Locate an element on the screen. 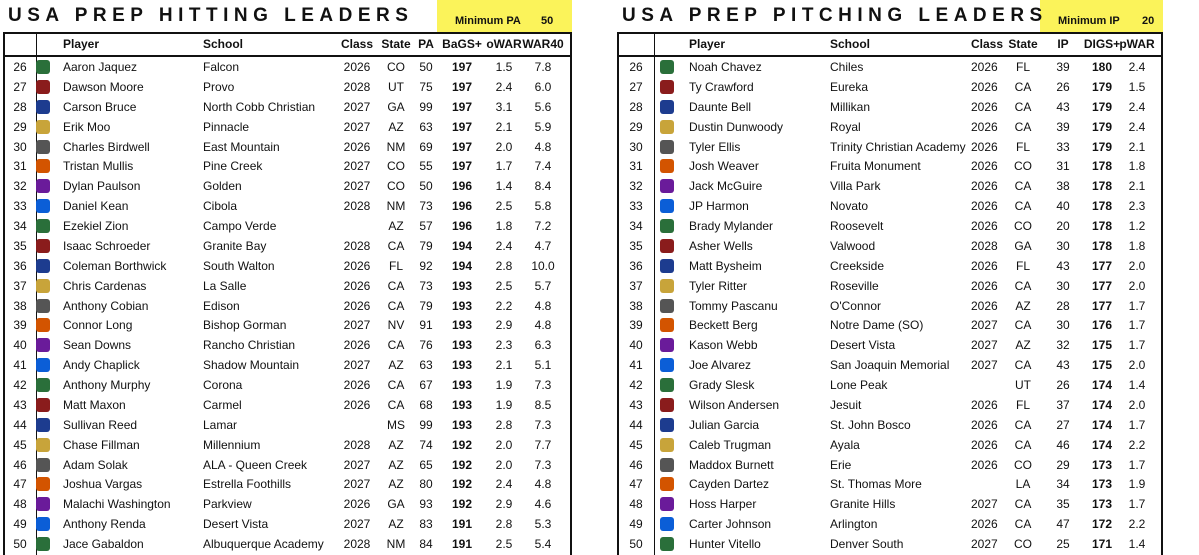  cell: Campo Verde is located at coordinates (240, 226).